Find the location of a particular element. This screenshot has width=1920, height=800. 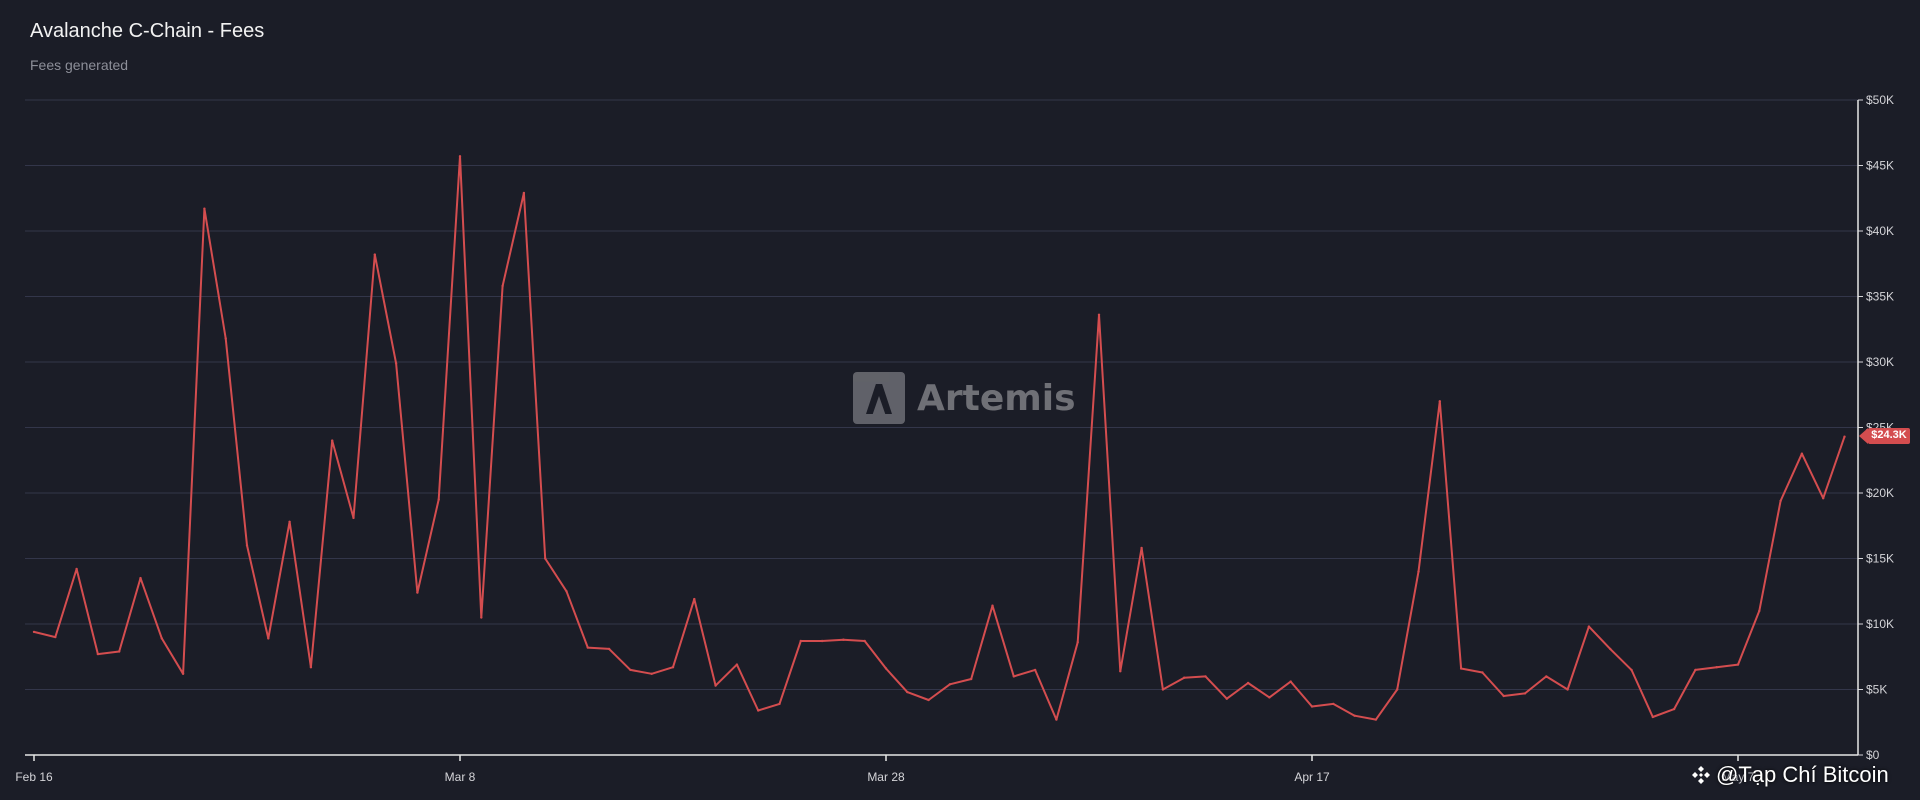

x-tick-label: Apr 17 is located at coordinates (1312, 777).